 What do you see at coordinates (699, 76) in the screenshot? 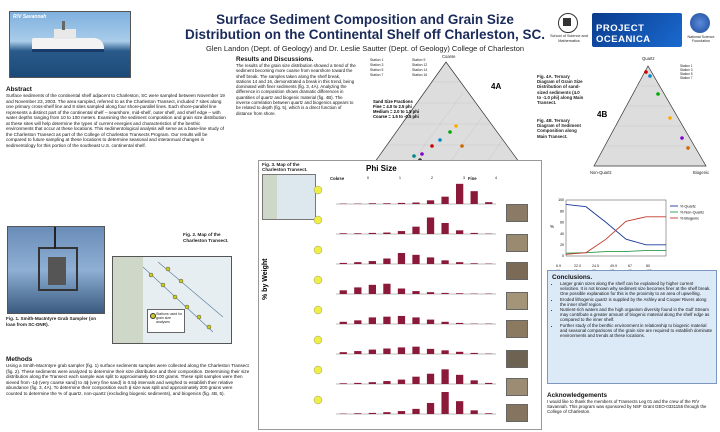
I see `ternary-4b-legend: Station 1 Station 3 Station 5 Station 7` at bounding box center [699, 76].